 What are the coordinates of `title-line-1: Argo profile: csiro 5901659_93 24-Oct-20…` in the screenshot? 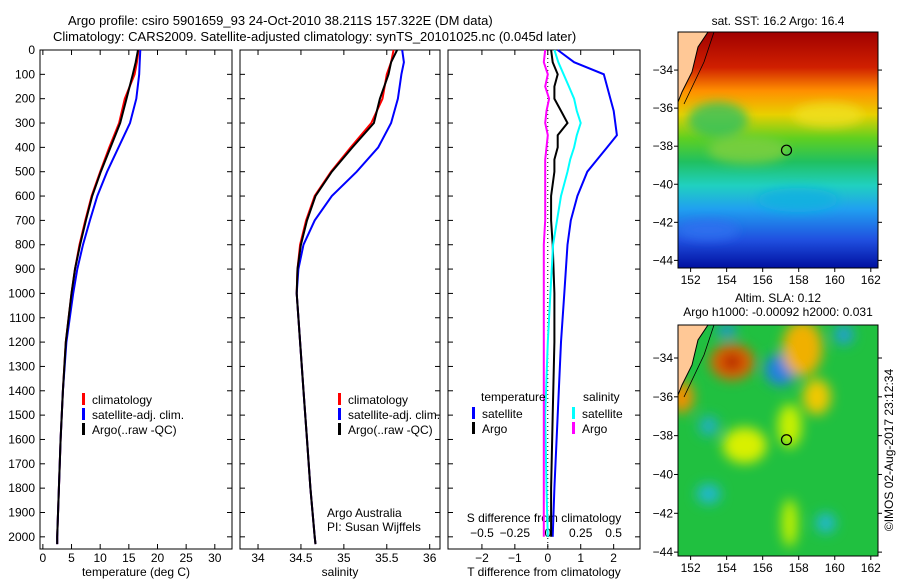 It's located at (280, 20).